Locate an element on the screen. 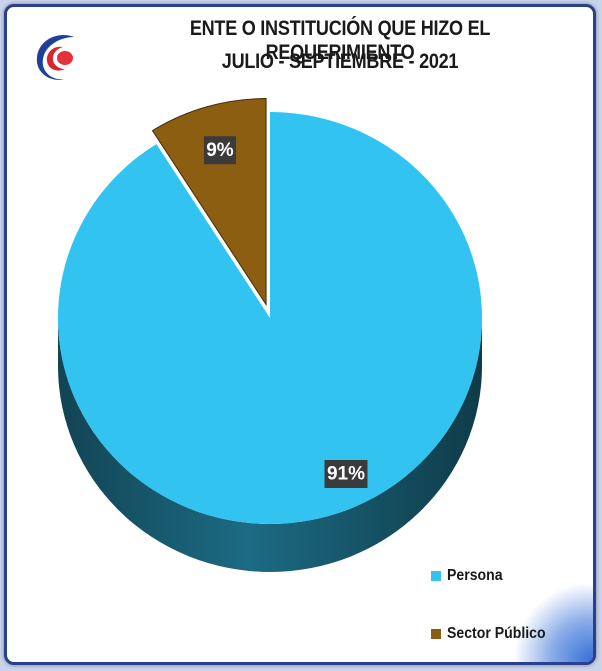 The height and width of the screenshot is (671, 602). svg-text: 91% is located at coordinates (346, 474).